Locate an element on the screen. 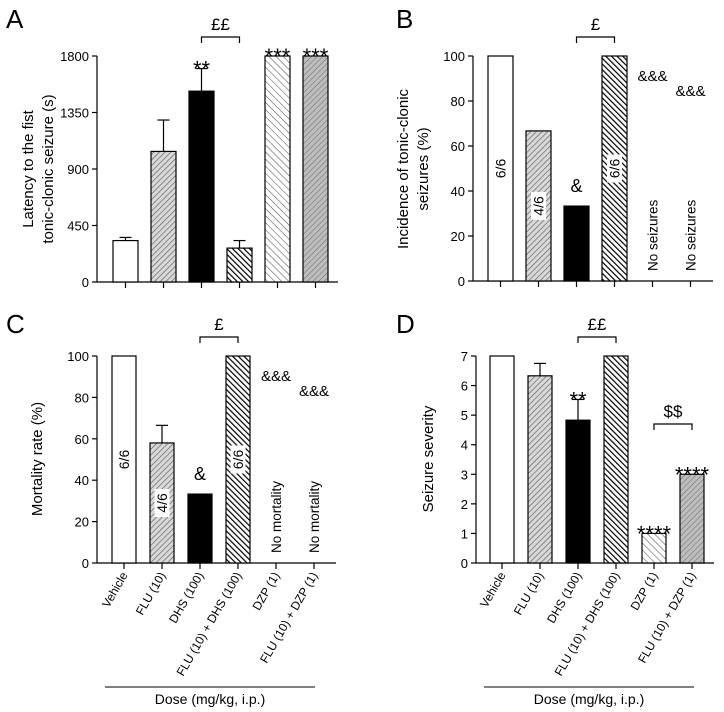 The height and width of the screenshot is (712, 724). y-axis-title: Mortality rate (%) is located at coordinates (37, 459).